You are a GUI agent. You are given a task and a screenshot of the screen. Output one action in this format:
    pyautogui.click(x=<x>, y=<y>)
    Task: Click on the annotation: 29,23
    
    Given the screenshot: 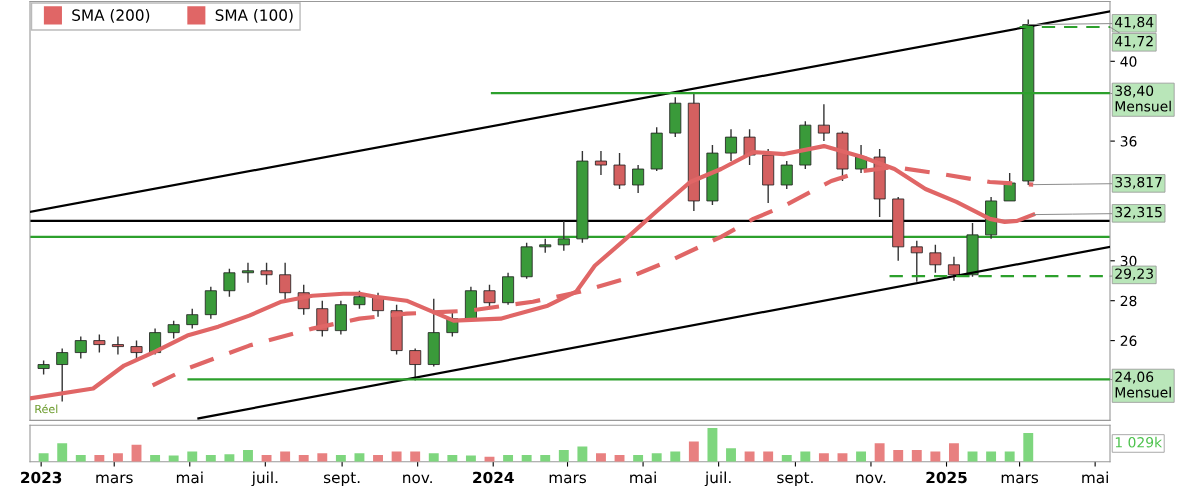 What is the action you would take?
    pyautogui.click(x=1134, y=274)
    